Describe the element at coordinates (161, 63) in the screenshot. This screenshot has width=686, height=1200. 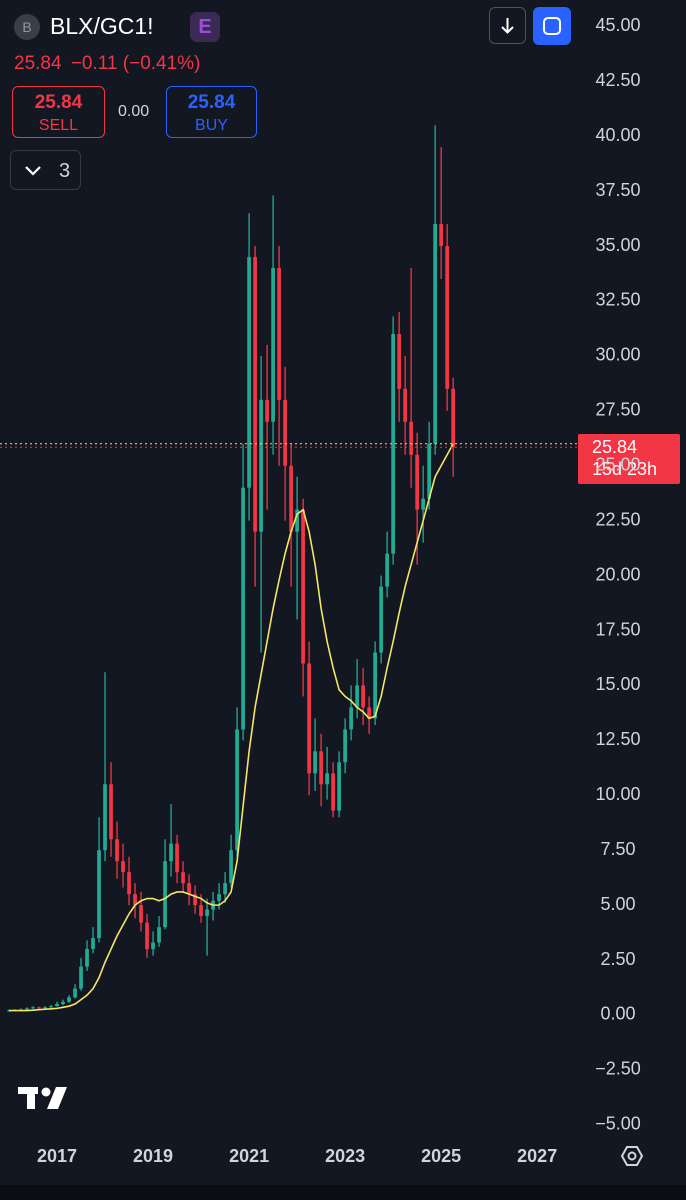
I see `change-pct: (−0.41%)` at that location.